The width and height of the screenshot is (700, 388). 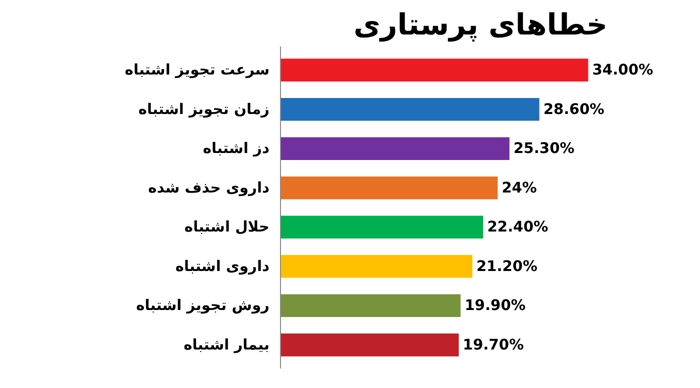 I want to click on data-label: 21.20%, so click(x=507, y=266).